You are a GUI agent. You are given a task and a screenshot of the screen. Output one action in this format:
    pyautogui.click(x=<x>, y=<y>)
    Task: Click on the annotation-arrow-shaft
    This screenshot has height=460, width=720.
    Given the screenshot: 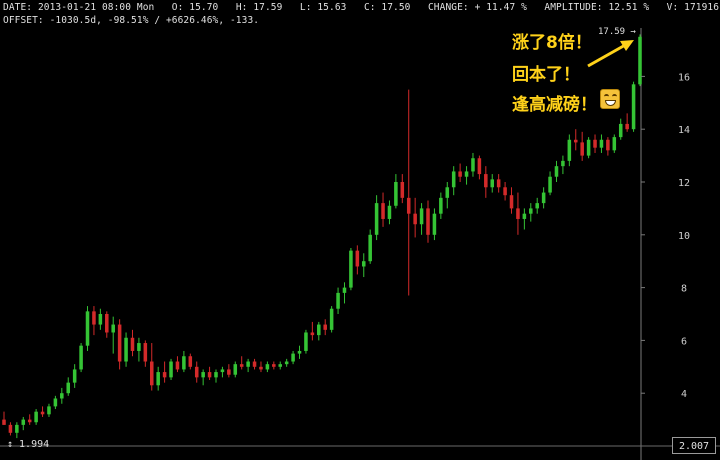 What is the action you would take?
    pyautogui.click(x=607, y=55)
    